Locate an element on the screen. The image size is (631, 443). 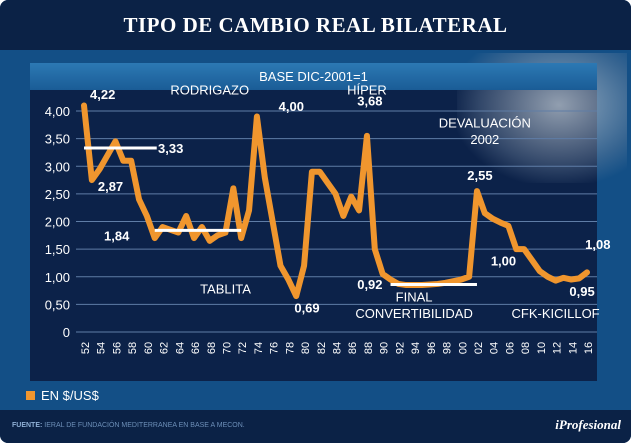
data-label: 1,08 is located at coordinates (597, 244).